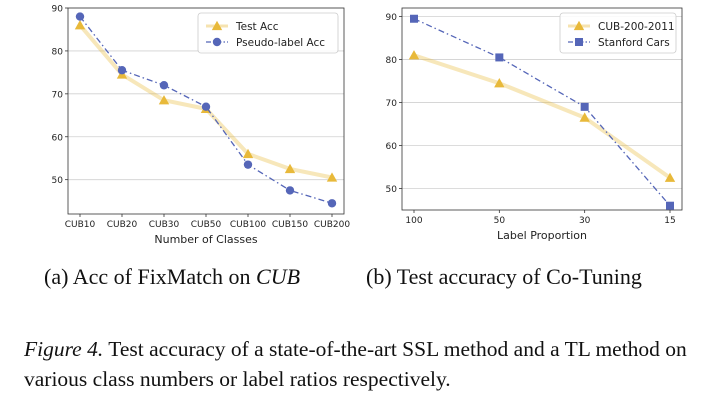 The width and height of the screenshot is (720, 402). I want to click on subcaption-a-italic: CUB, so click(278, 276).